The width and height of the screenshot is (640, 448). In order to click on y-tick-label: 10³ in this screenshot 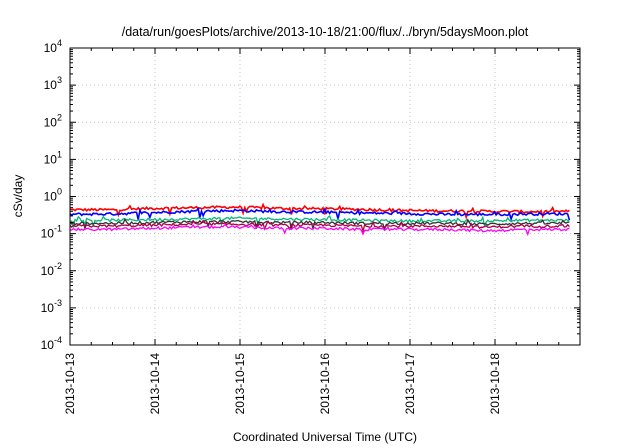, I will do `click(53, 83)`.